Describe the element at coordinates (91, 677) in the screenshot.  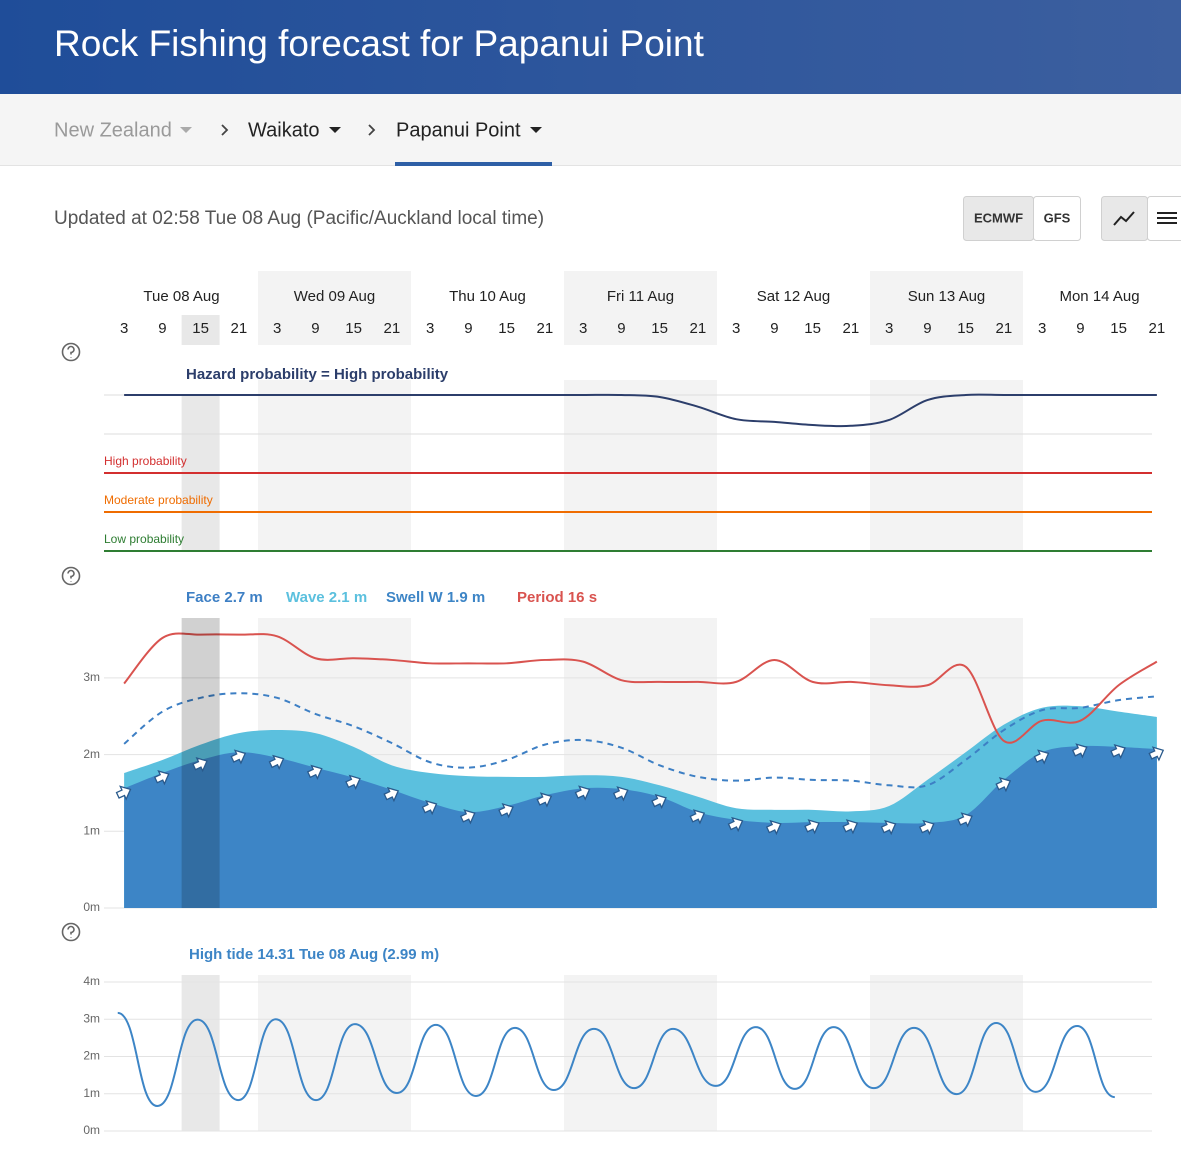
I see `y-tick-label: 3m` at that location.